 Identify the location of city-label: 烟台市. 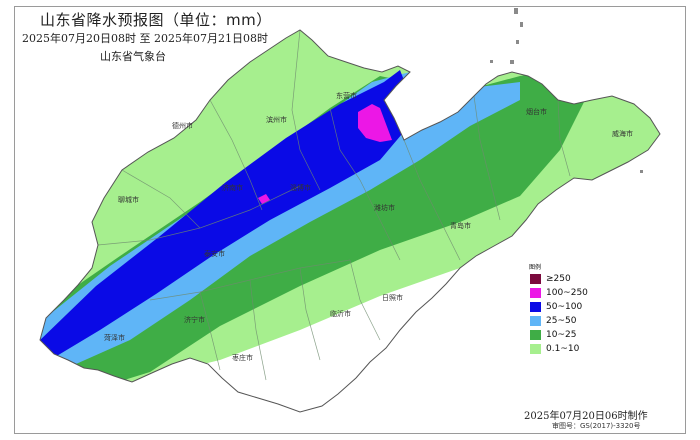
(536, 111).